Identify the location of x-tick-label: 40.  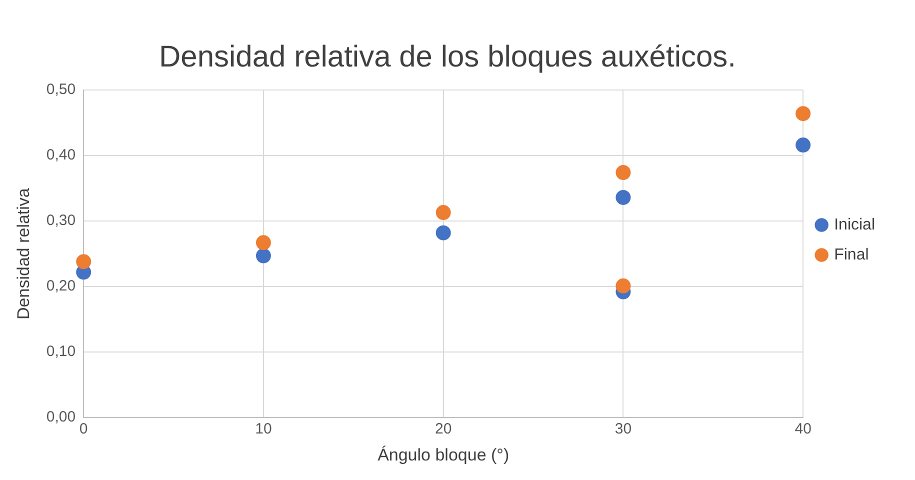
(803, 429).